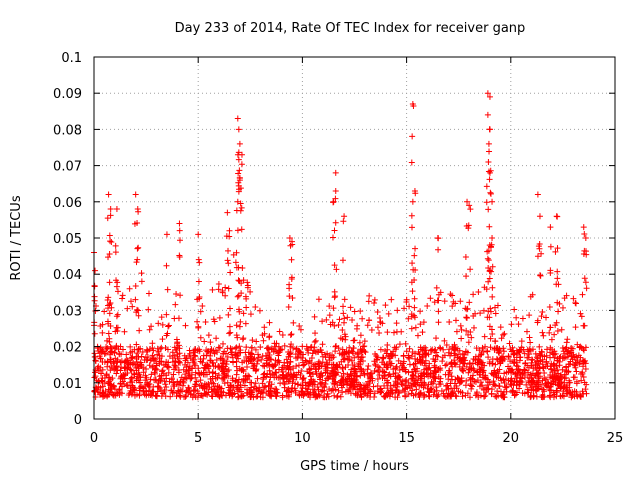 This screenshot has width=640, height=480. Describe the element at coordinates (67, 94) in the screenshot. I see `y-tick-label: 0.09` at that location.